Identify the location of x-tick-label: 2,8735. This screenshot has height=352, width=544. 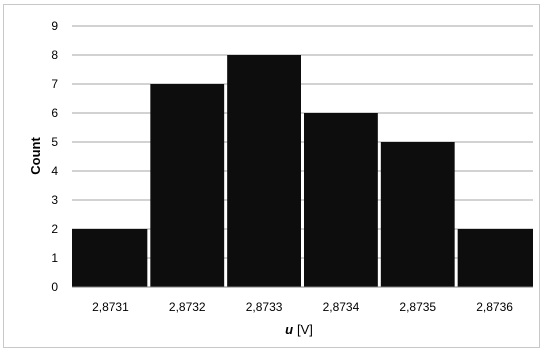
(417, 307).